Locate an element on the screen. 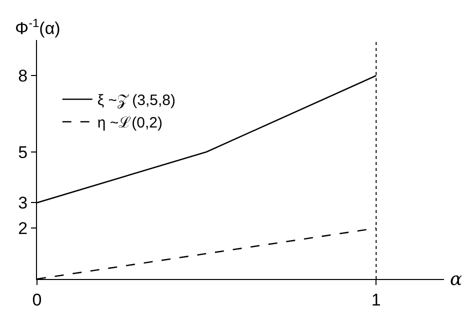  y-axis-title: Φ$^{-1}$(α) is located at coordinates (37, 27).